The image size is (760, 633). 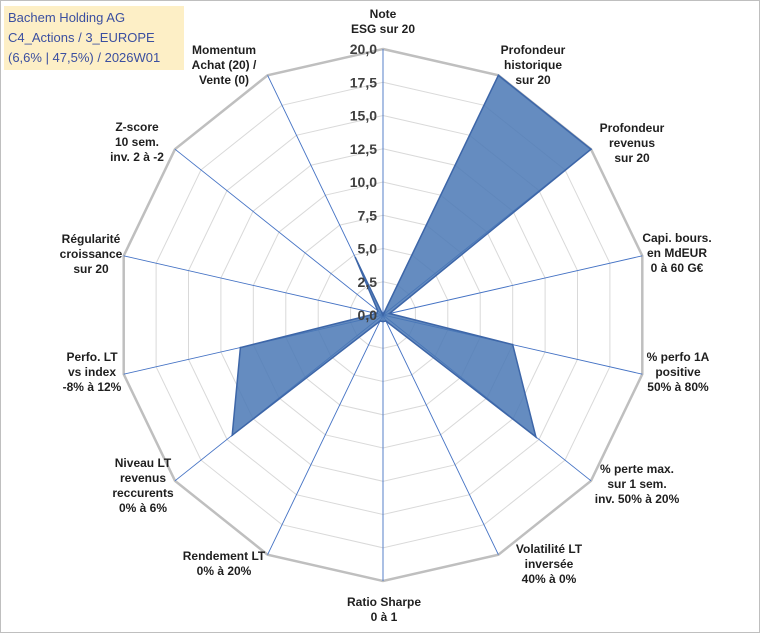 I want to click on axis-label-line: 10 sem., so click(x=137, y=142).